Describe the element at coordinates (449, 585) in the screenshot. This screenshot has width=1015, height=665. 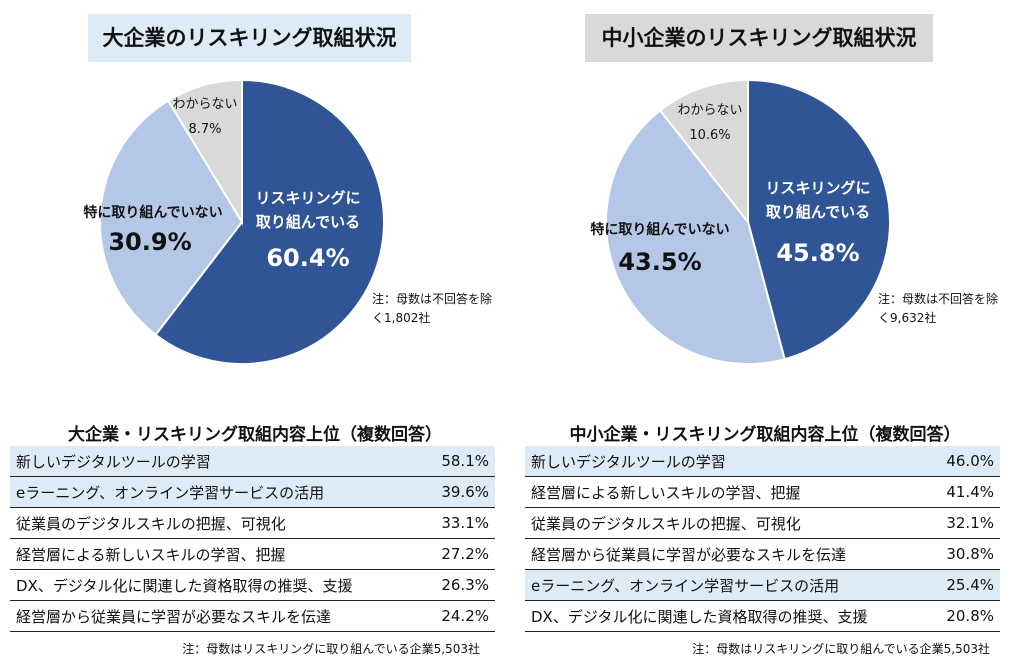
I see `item-value: 26.3%` at that location.